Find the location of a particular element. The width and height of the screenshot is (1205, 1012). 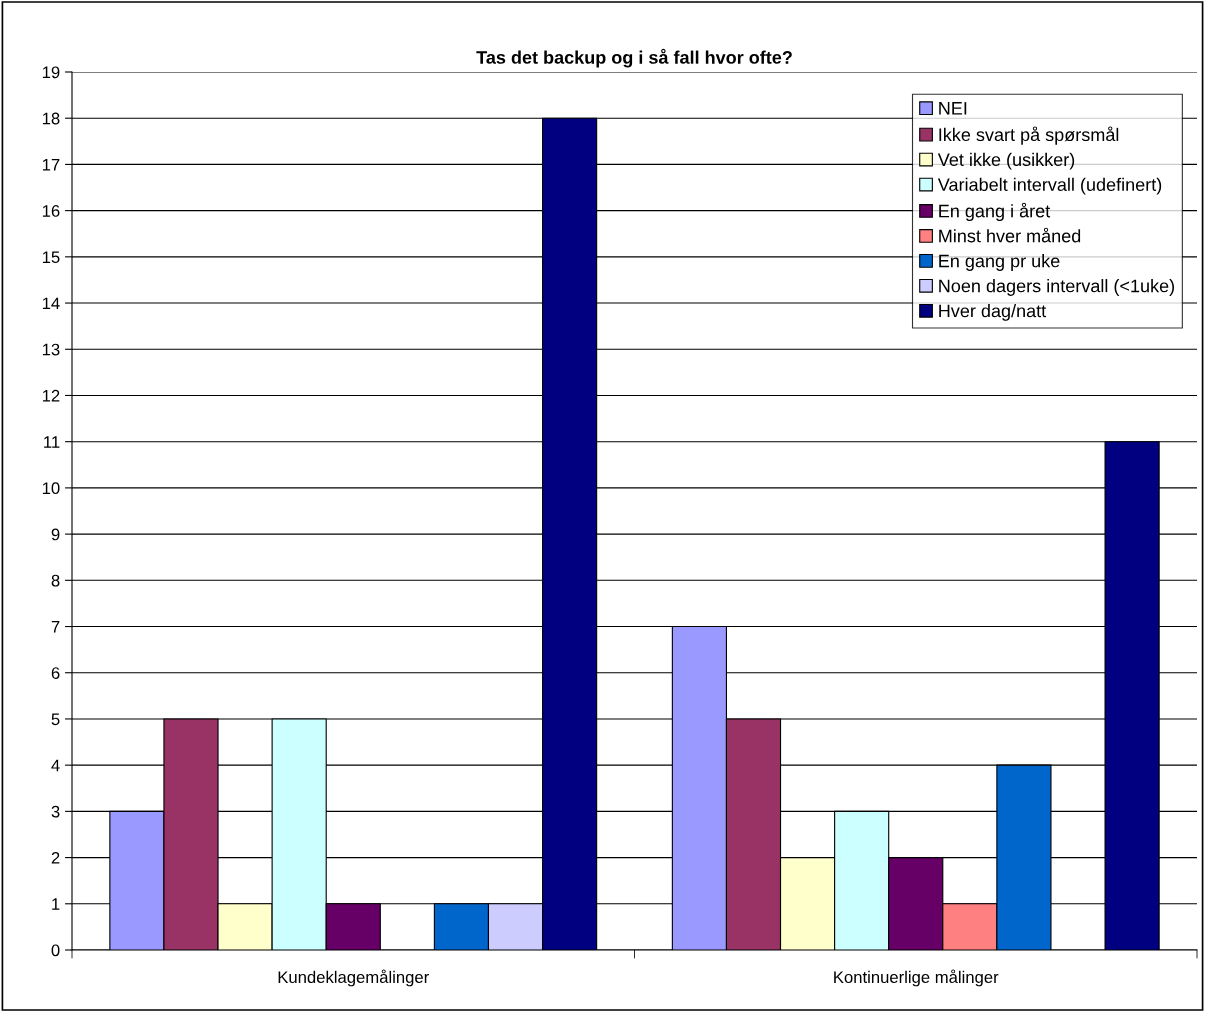

legend-label: Noen dagers intervall (<1uke) is located at coordinates (1057, 287).